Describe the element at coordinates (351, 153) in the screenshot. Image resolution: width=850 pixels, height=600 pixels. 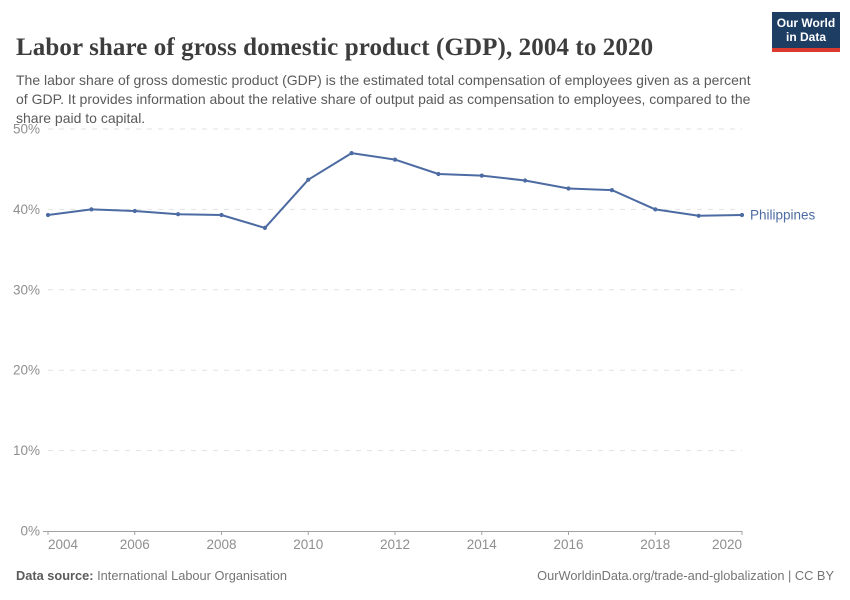
I see `data-point-2011` at that location.